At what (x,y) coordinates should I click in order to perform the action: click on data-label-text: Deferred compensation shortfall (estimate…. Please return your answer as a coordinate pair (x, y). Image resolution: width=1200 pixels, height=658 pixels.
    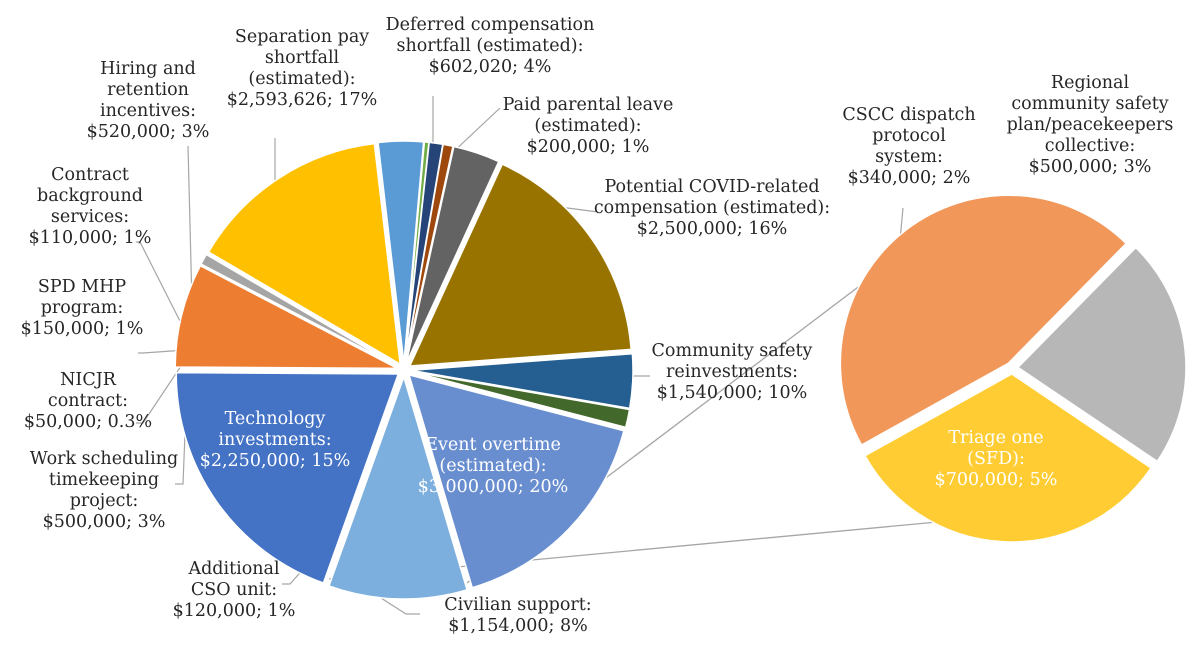
    Looking at the image, I should click on (490, 46).